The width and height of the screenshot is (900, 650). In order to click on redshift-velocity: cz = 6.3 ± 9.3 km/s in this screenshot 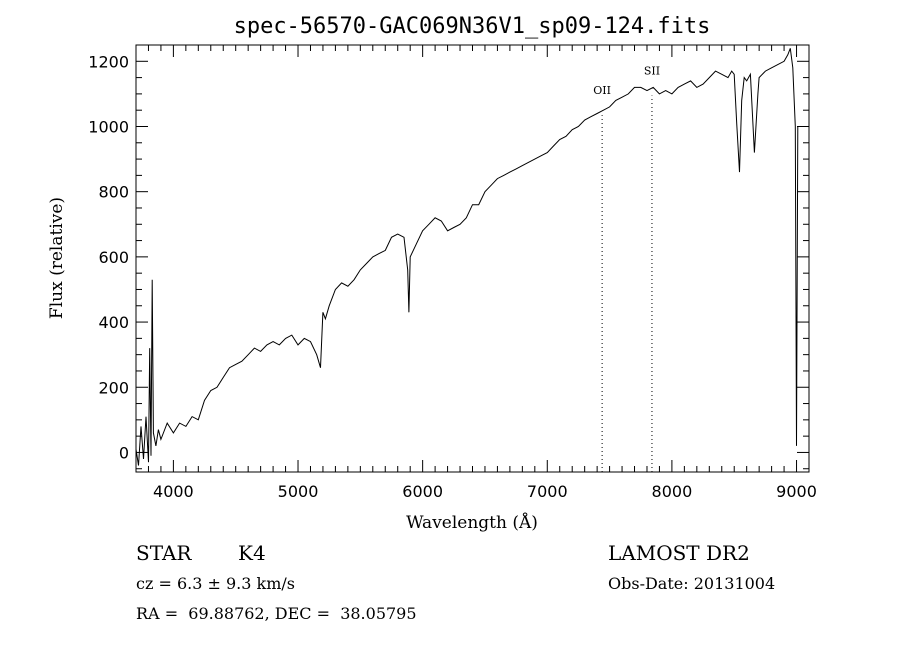, I will do `click(215, 583)`.